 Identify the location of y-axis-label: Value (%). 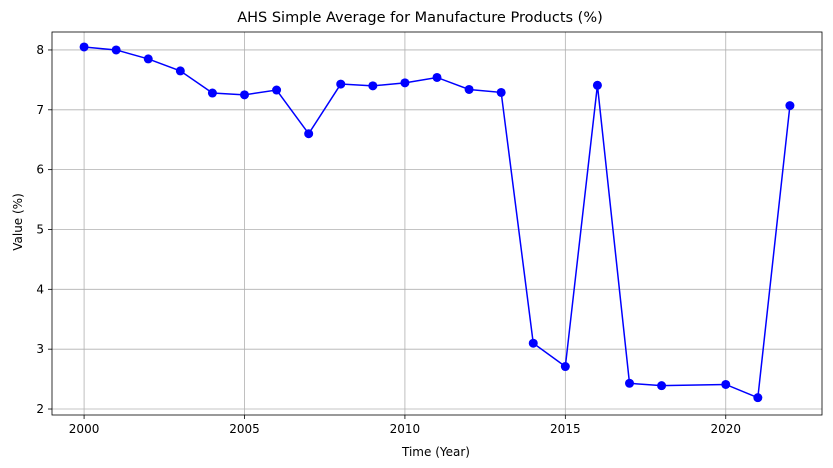
(18, 222).